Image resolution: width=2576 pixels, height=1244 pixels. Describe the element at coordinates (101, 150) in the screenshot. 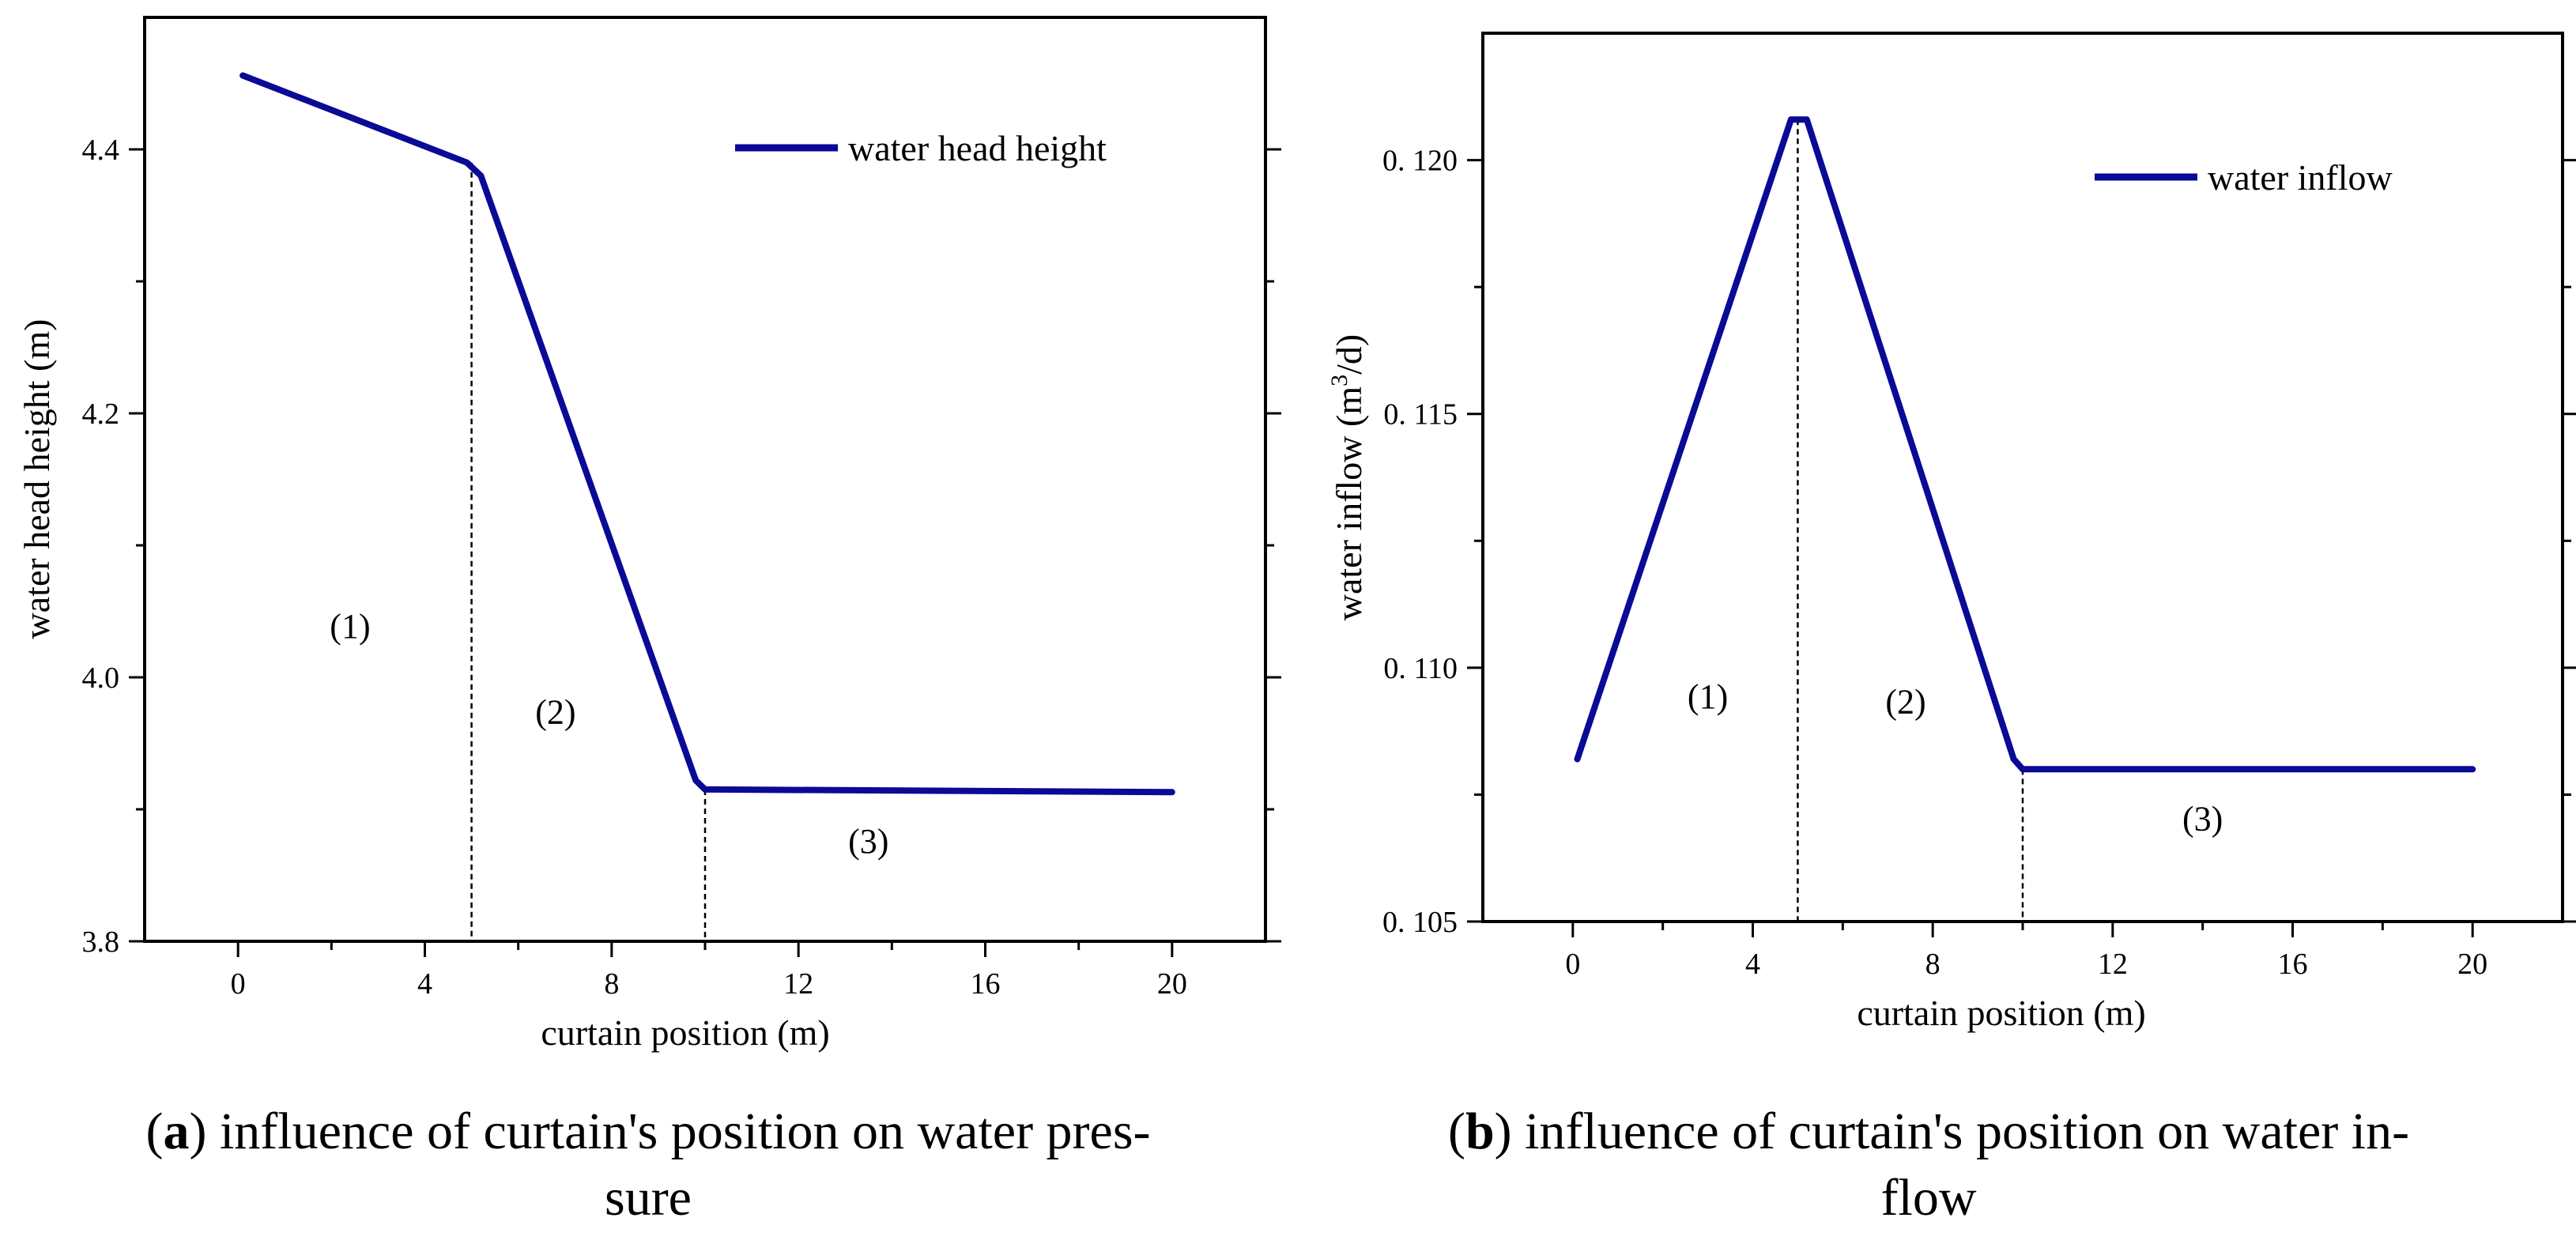

I see `panel-a-y-tick-label: 4.4` at that location.